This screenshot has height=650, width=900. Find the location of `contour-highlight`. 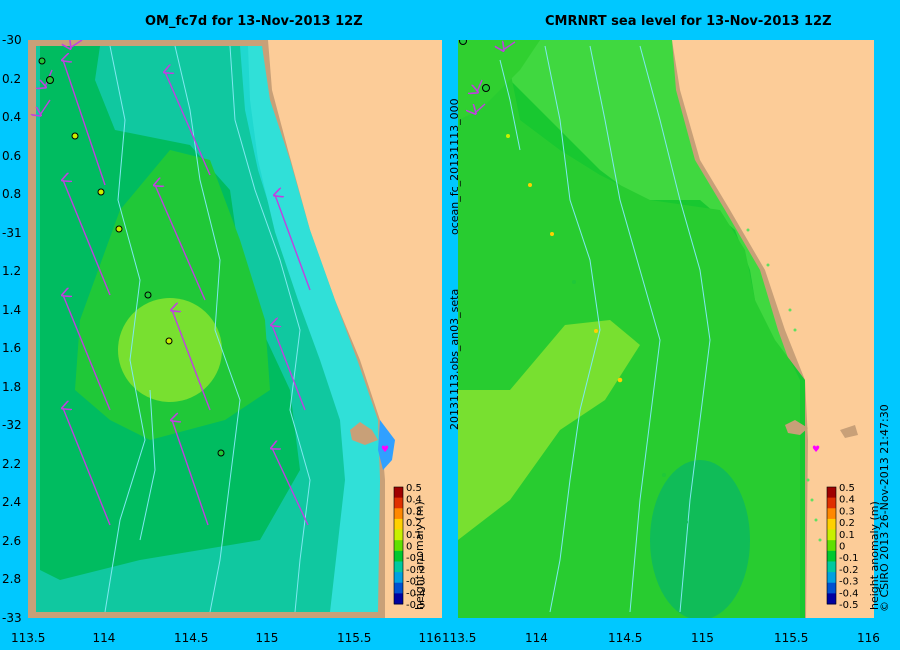

contour-highlight is located at coordinates (170, 350).